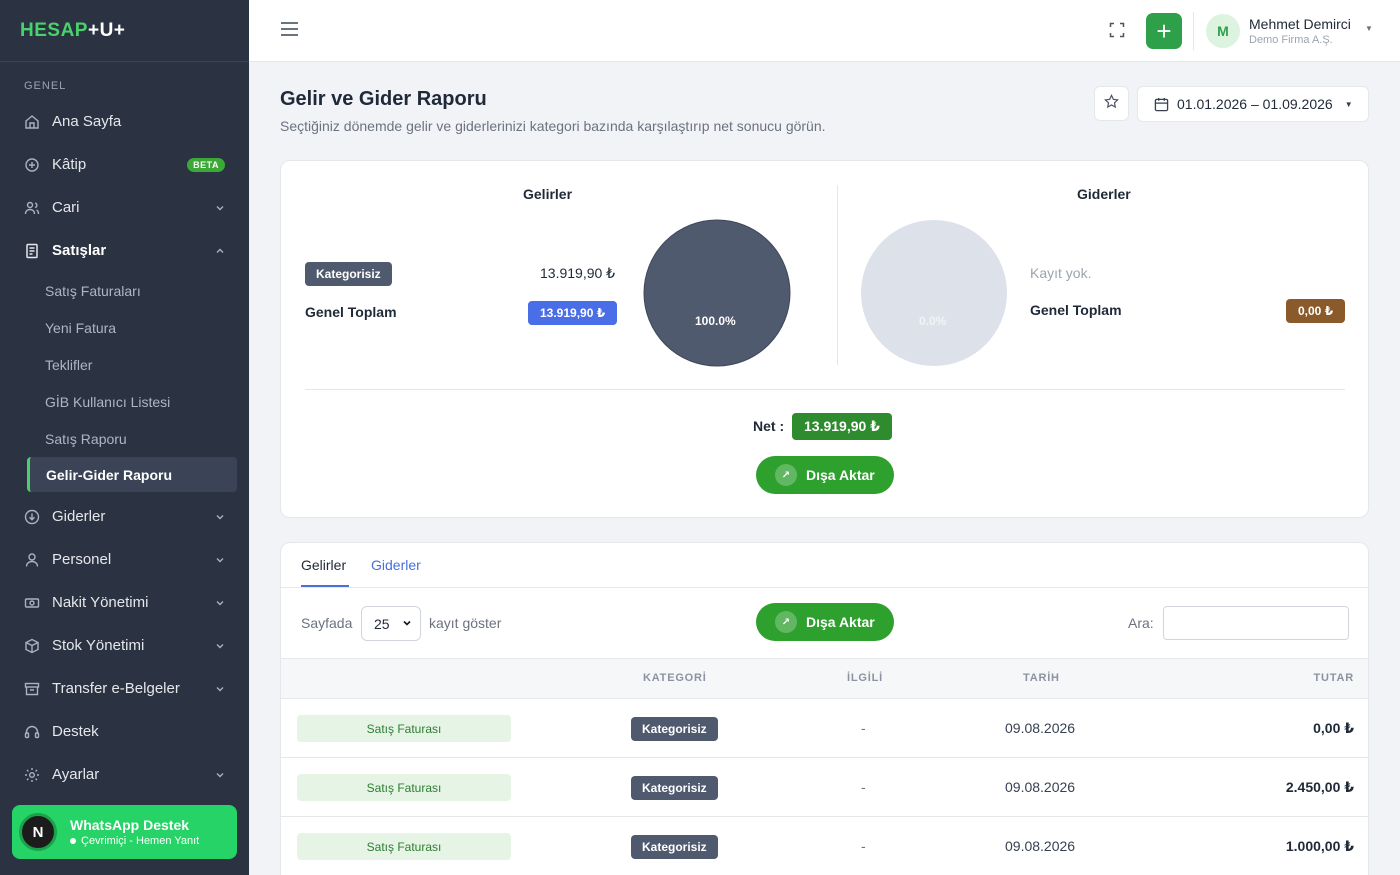 This screenshot has height=875, width=1400. What do you see at coordinates (124, 731) in the screenshot?
I see `sidebar-item-destek: Destek` at bounding box center [124, 731].